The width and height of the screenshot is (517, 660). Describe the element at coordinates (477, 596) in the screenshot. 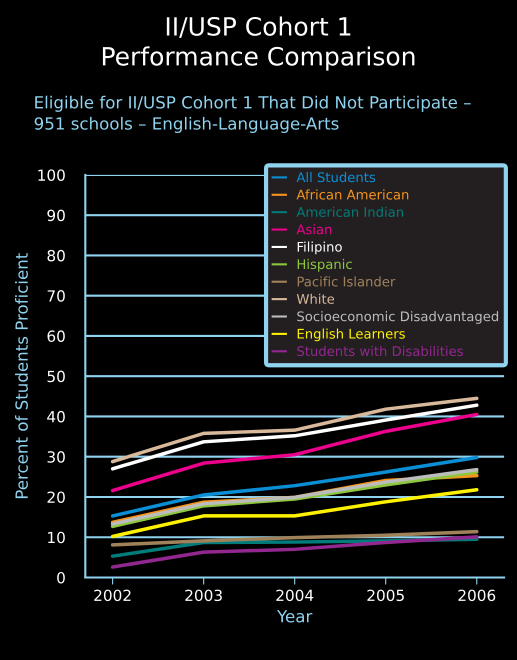

I see `x-tick-label: 2006` at that location.